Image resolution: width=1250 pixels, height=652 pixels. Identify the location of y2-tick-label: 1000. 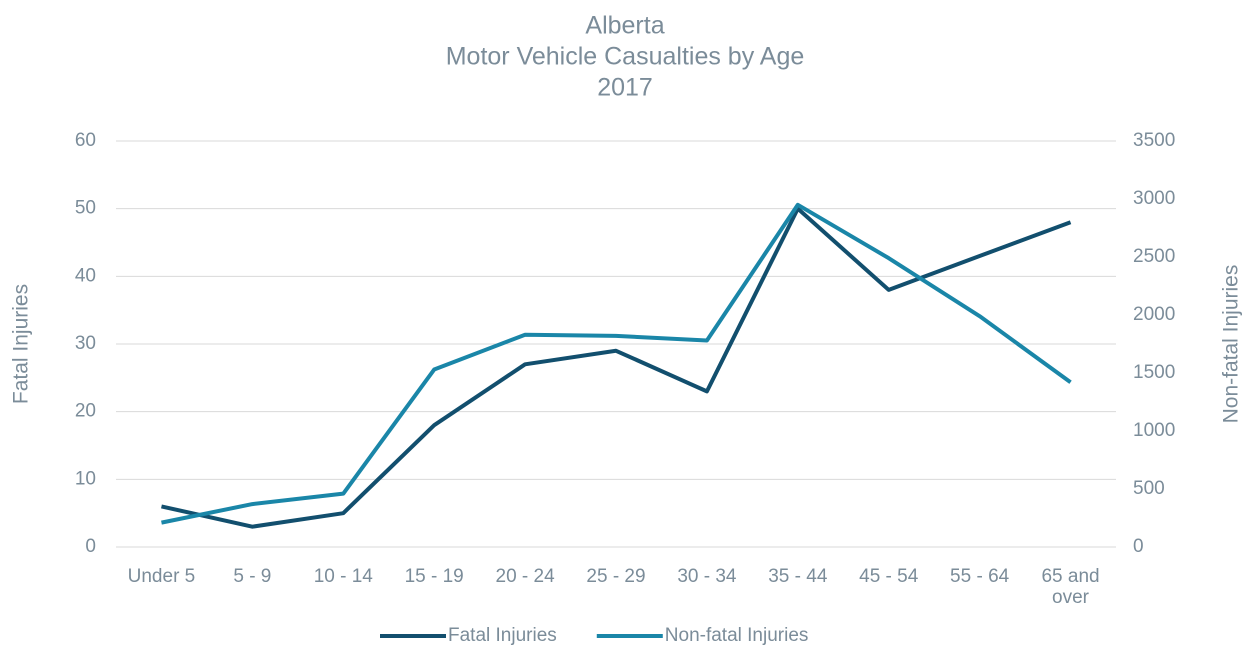
(1154, 430).